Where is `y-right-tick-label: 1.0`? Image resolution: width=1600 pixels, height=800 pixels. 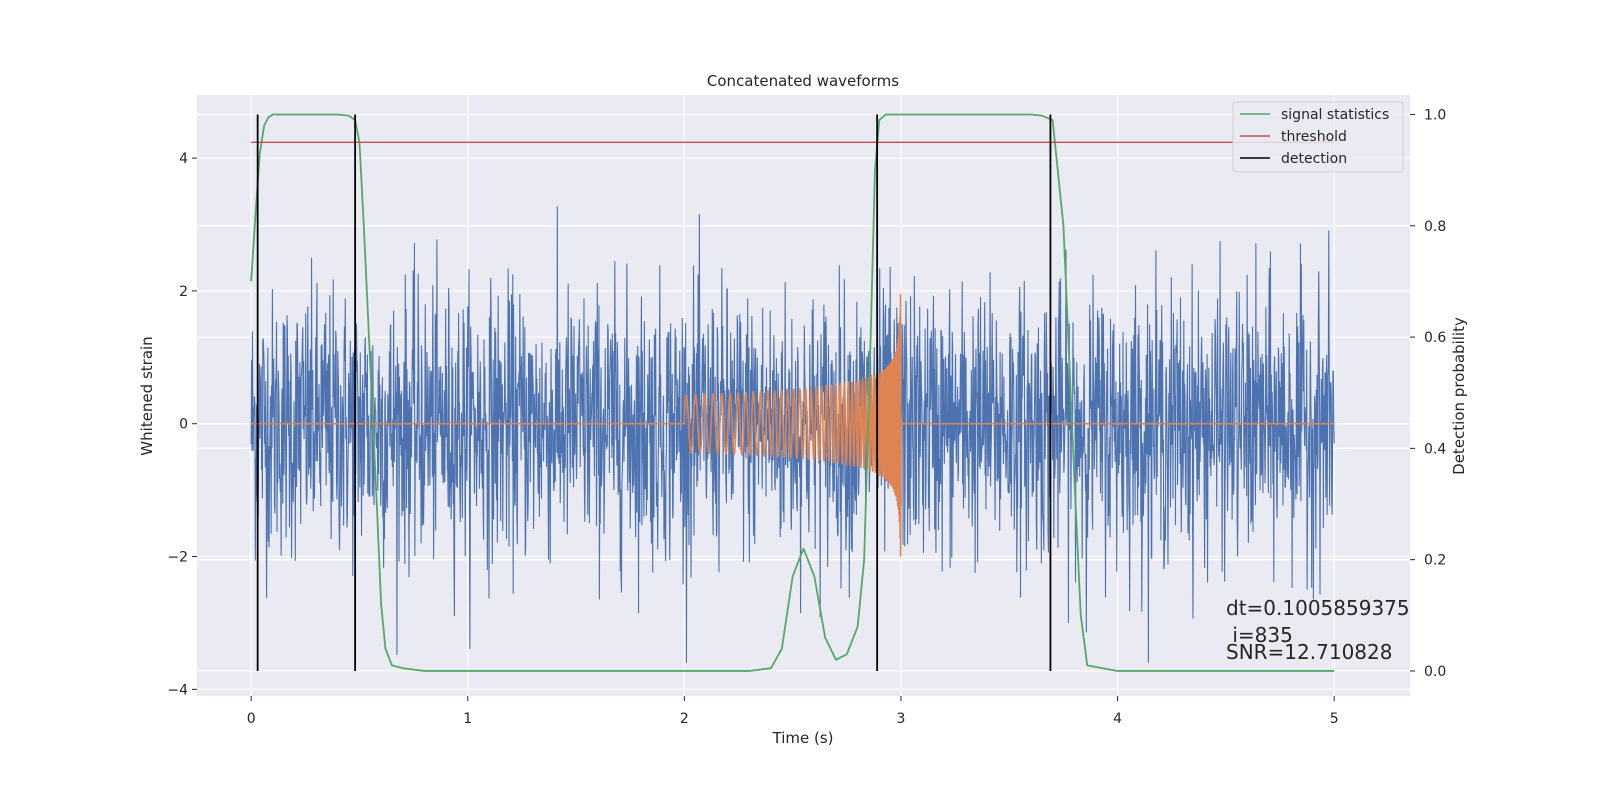
y-right-tick-label: 1.0 is located at coordinates (1435, 115).